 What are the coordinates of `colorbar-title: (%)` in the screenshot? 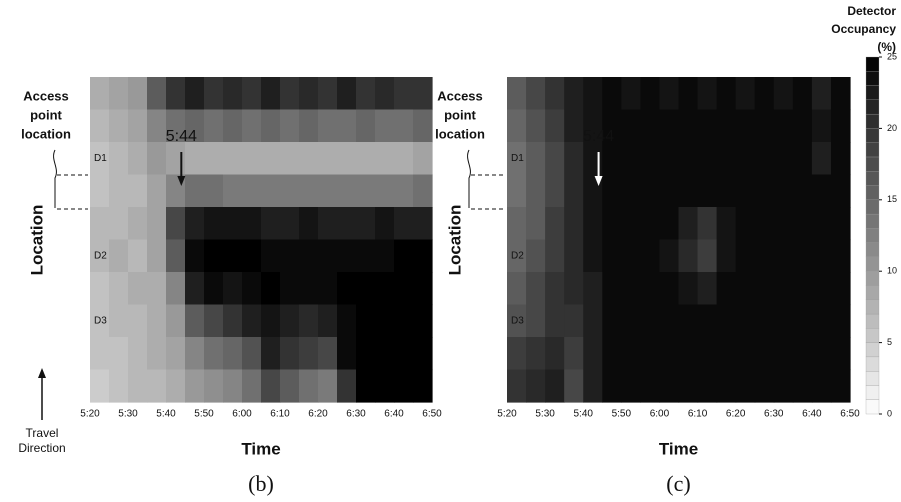 It's located at (886, 47).